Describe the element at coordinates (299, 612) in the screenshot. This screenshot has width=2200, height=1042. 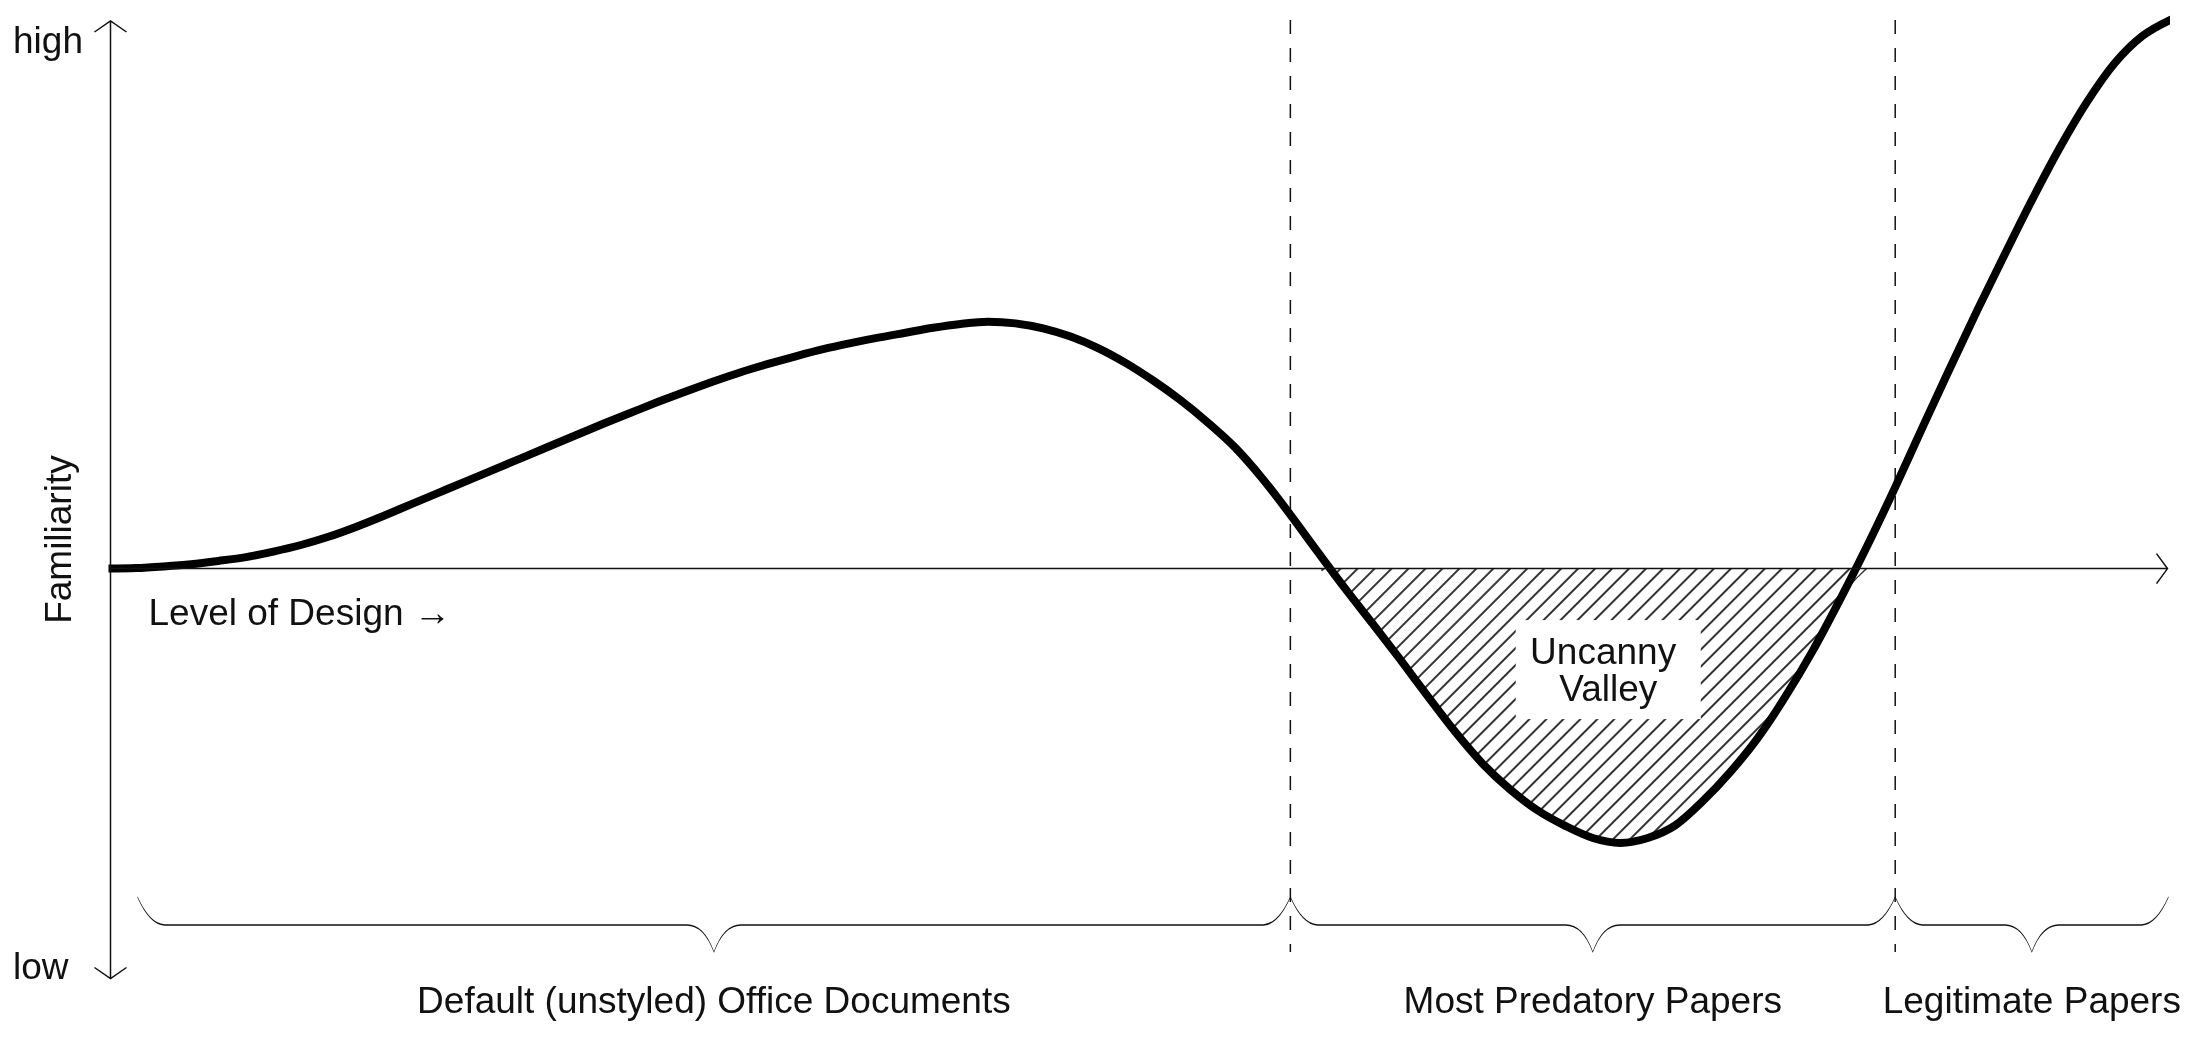
I see `x-axis-title: Level of Design →` at that location.